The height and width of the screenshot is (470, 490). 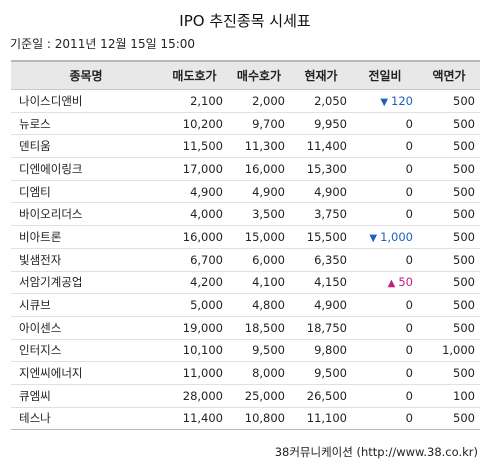 What do you see at coordinates (86, 283) in the screenshot?
I see `stock-name: 서암기계공업` at bounding box center [86, 283].